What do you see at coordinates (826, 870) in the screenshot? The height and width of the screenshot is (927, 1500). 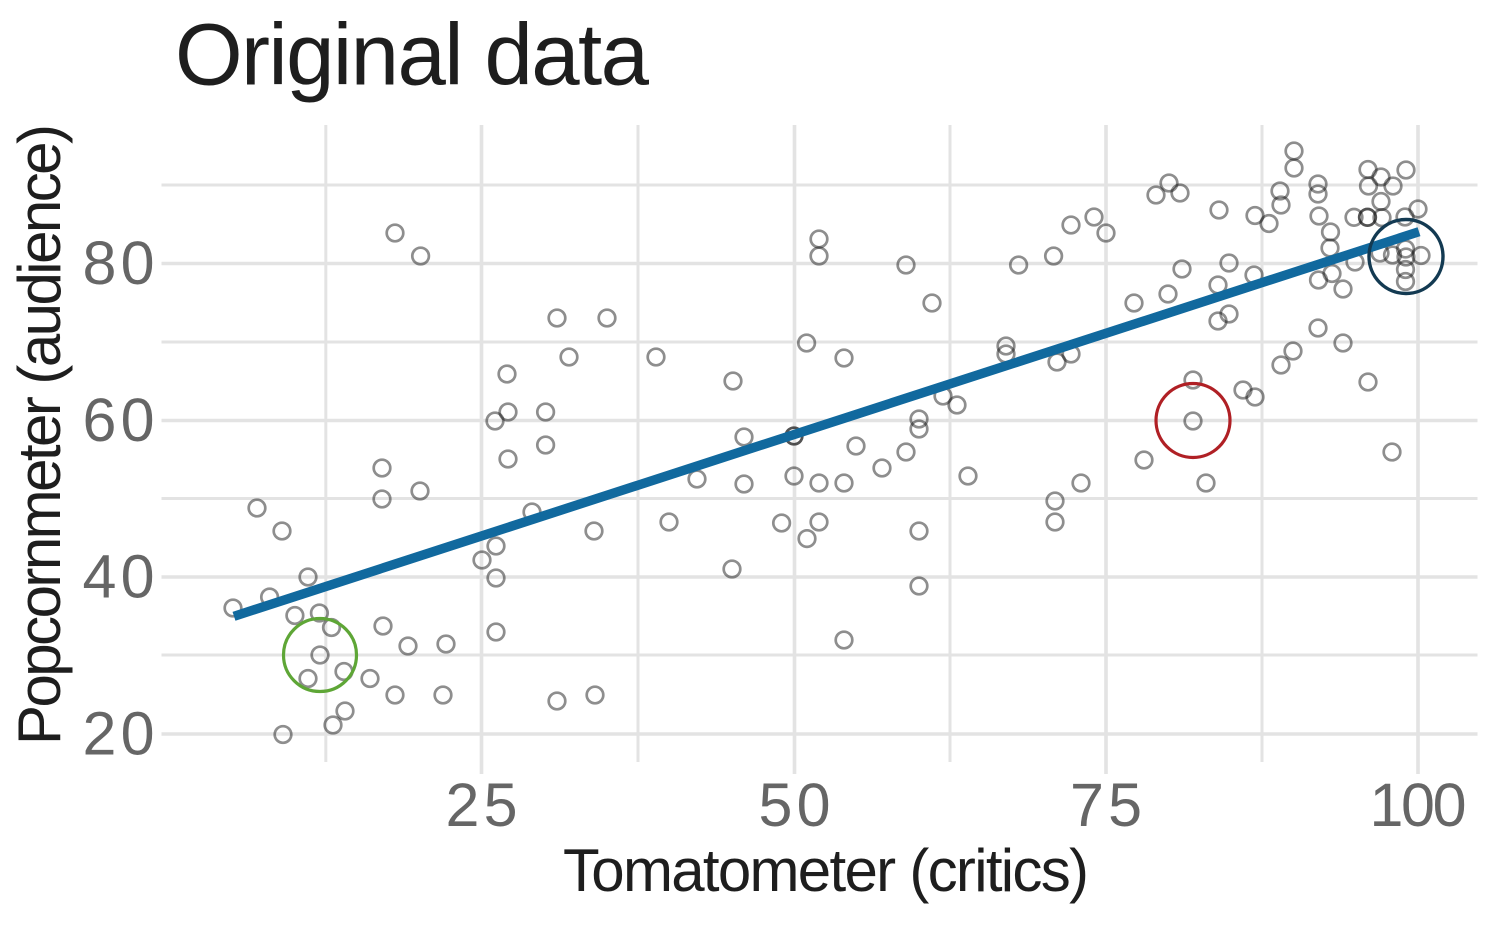 I see `svg-text: Tomatometer (critics)` at bounding box center [826, 870].